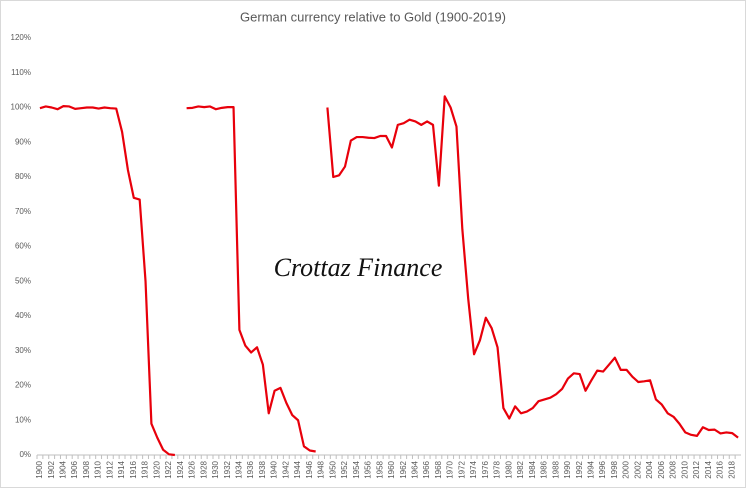 Image resolution: width=746 pixels, height=488 pixels. I want to click on x-tick-label: 1938, so click(262, 469).